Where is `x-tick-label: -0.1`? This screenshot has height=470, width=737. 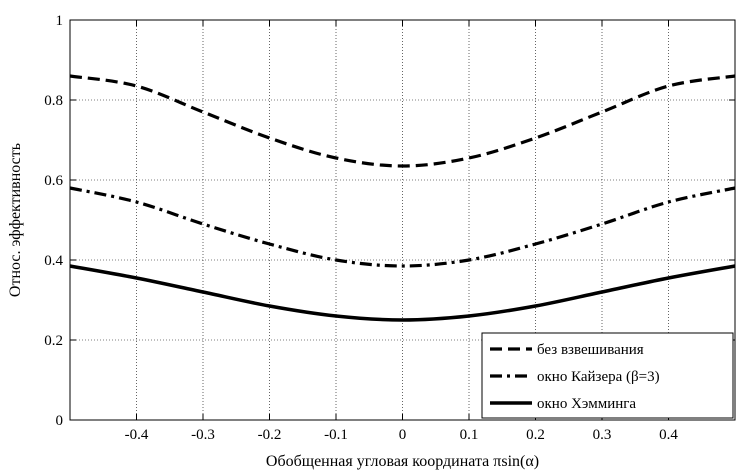 x-tick-label: -0.1 is located at coordinates (336, 435).